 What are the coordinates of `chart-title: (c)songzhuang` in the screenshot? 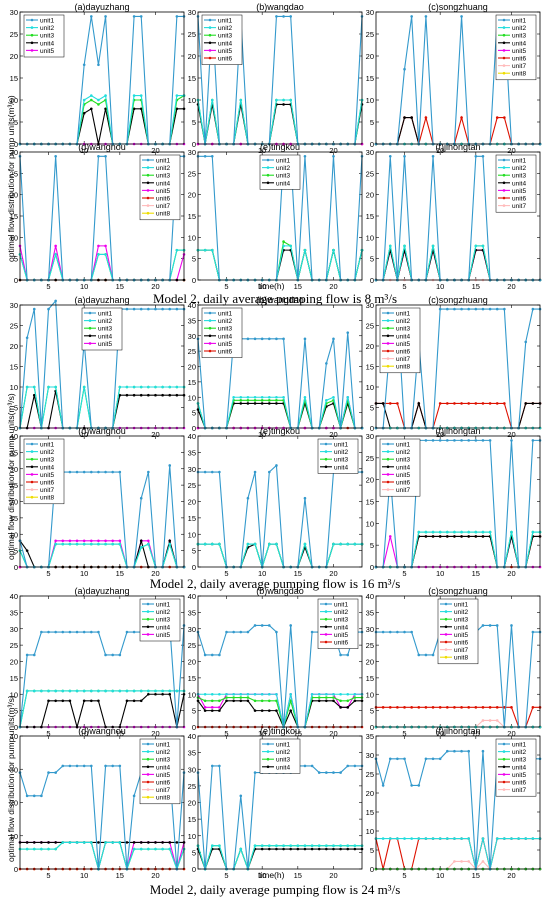 It's located at (458, 591).